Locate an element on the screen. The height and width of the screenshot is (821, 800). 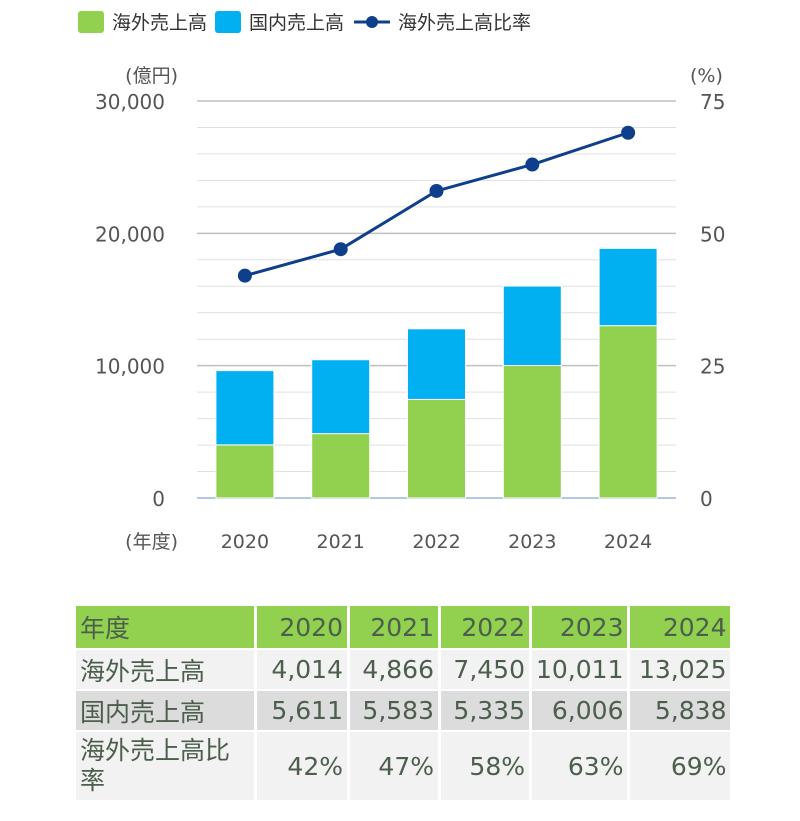
legend-item-ratio: 海外売上高比率 is located at coordinates (441, 21).